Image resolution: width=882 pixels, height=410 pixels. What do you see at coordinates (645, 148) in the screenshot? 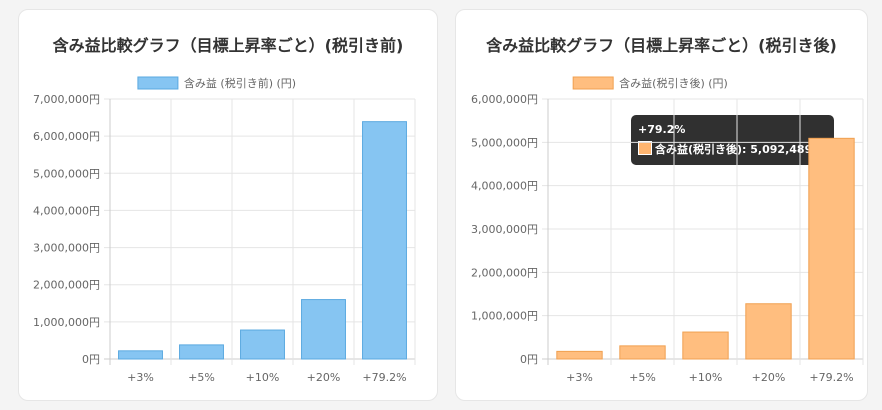
I see `tooltip-swatch` at bounding box center [645, 148].